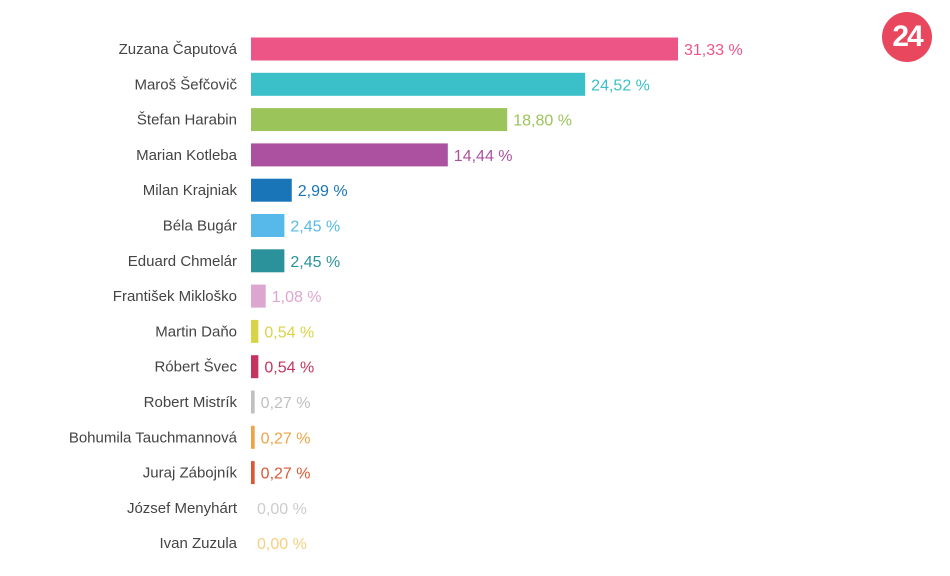  I want to click on brand-logo: 24, so click(907, 37).